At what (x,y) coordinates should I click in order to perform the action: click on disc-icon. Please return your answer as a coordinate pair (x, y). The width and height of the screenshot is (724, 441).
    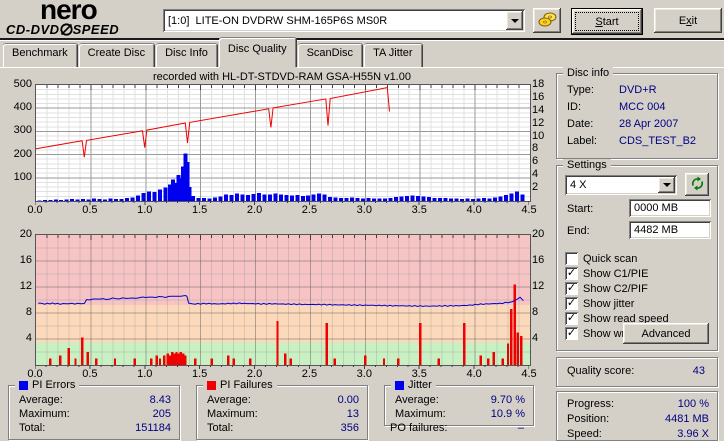
    Looking at the image, I should click on (66, 29).